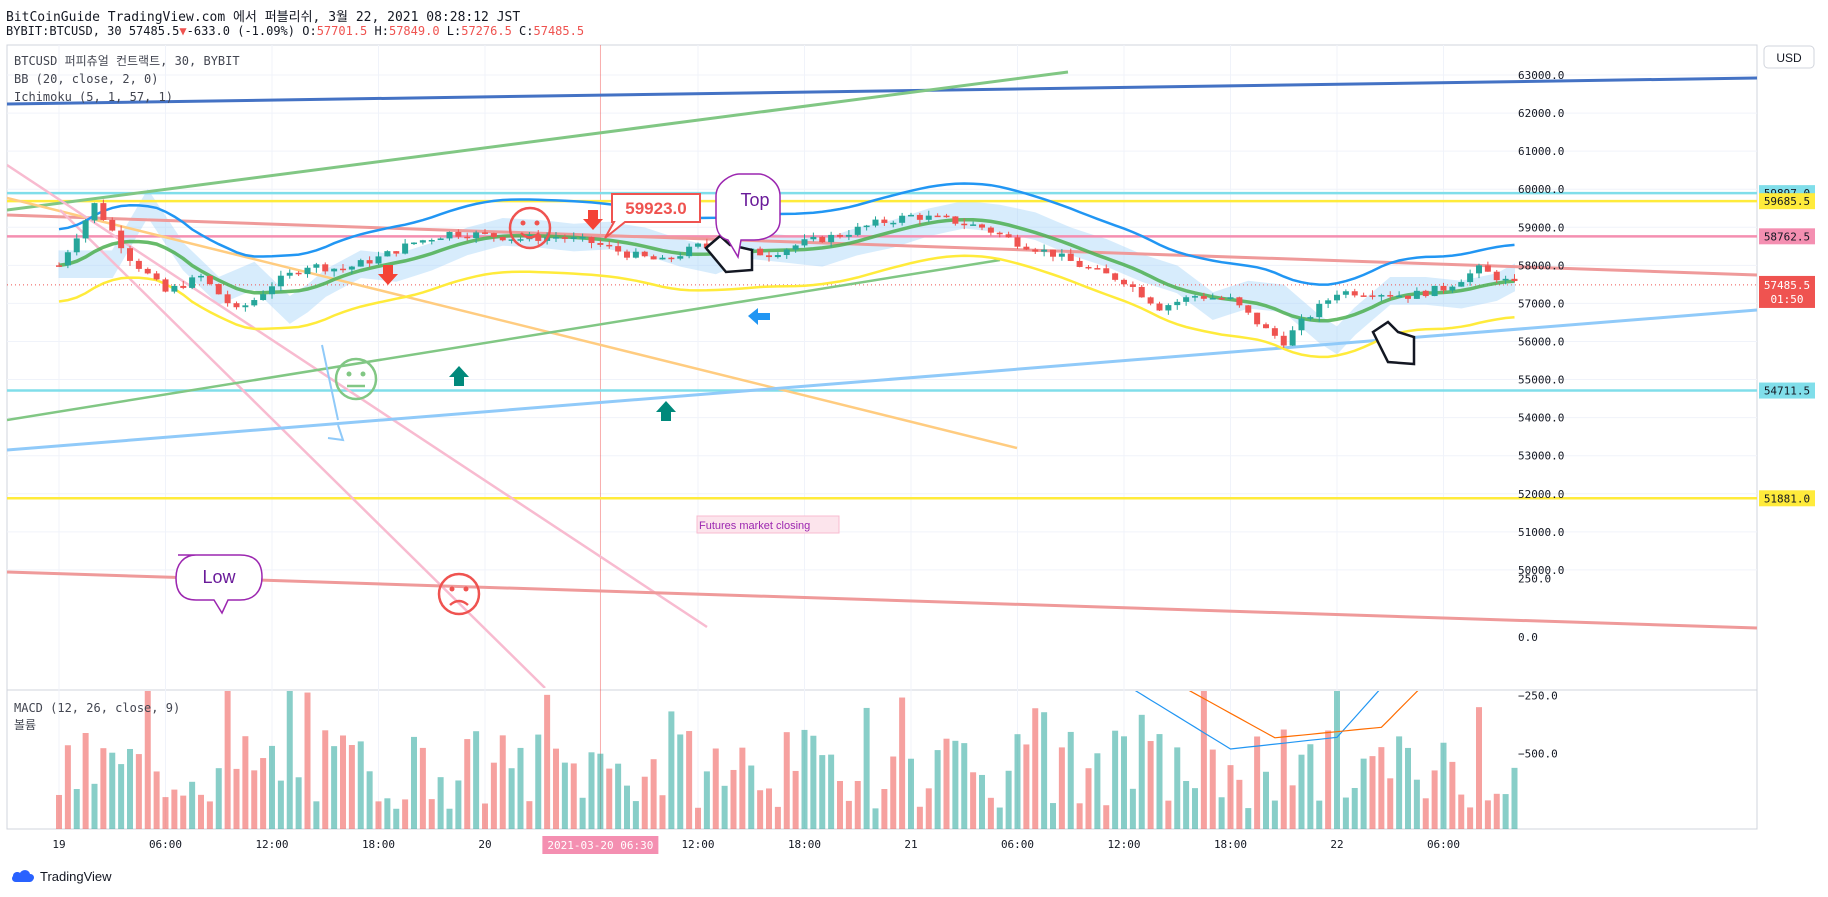  Describe the element at coordinates (754, 200) in the screenshot. I see `svg-text: Top` at that location.